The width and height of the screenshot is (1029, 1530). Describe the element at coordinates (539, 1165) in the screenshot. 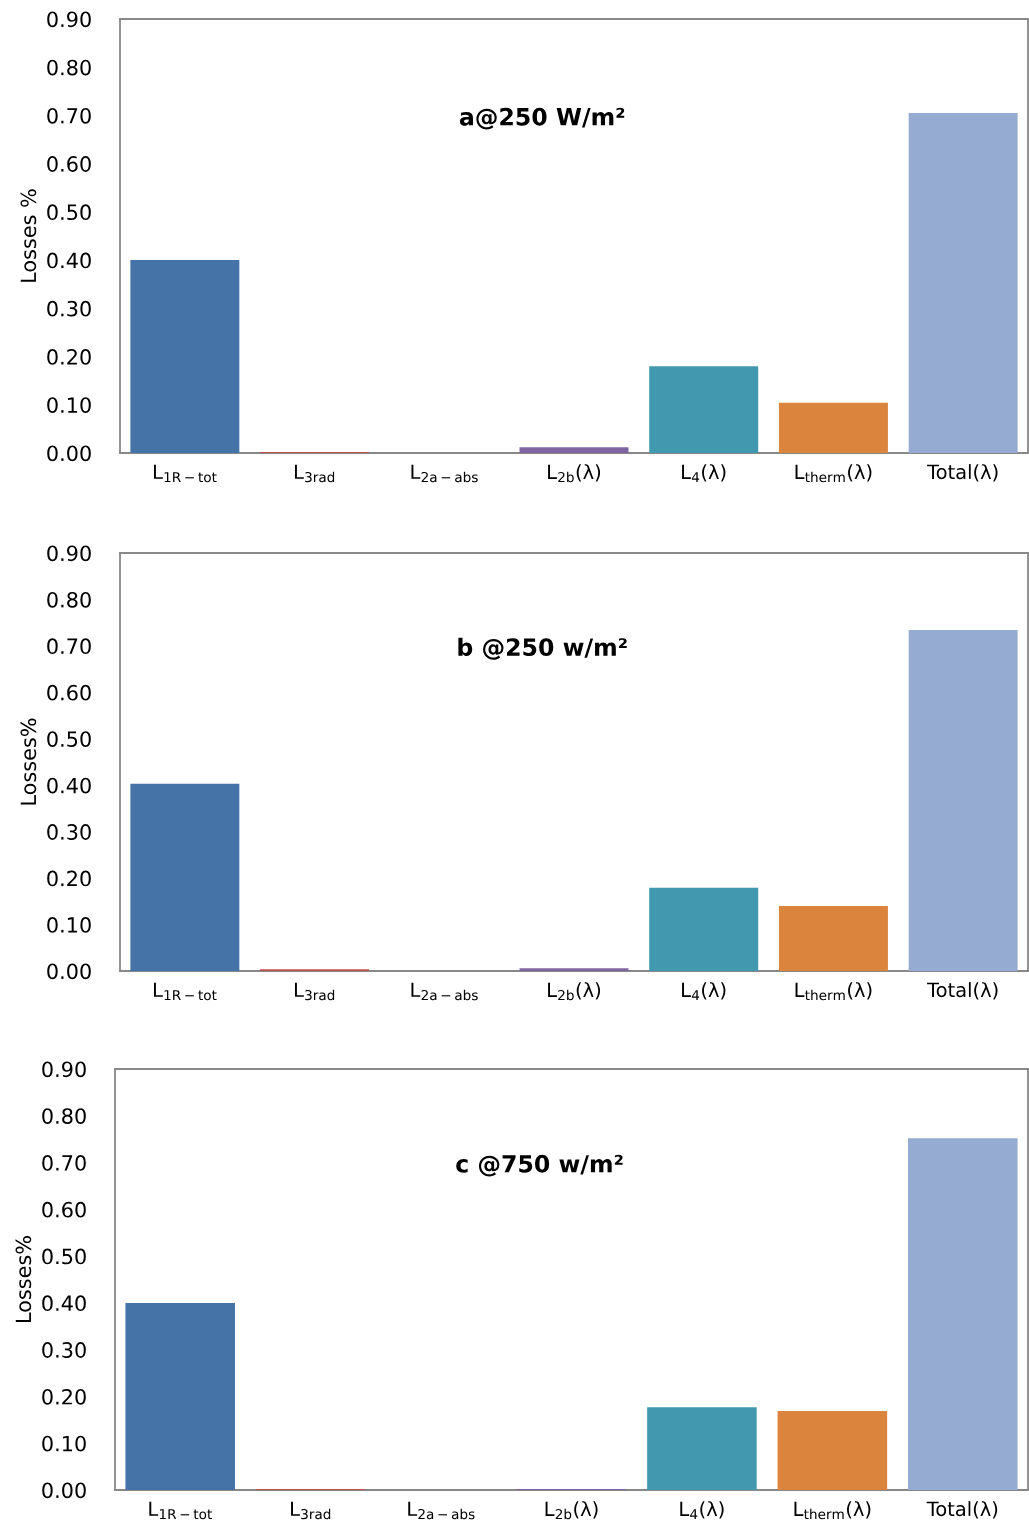

I see `text: c @750 w/m²` at that location.